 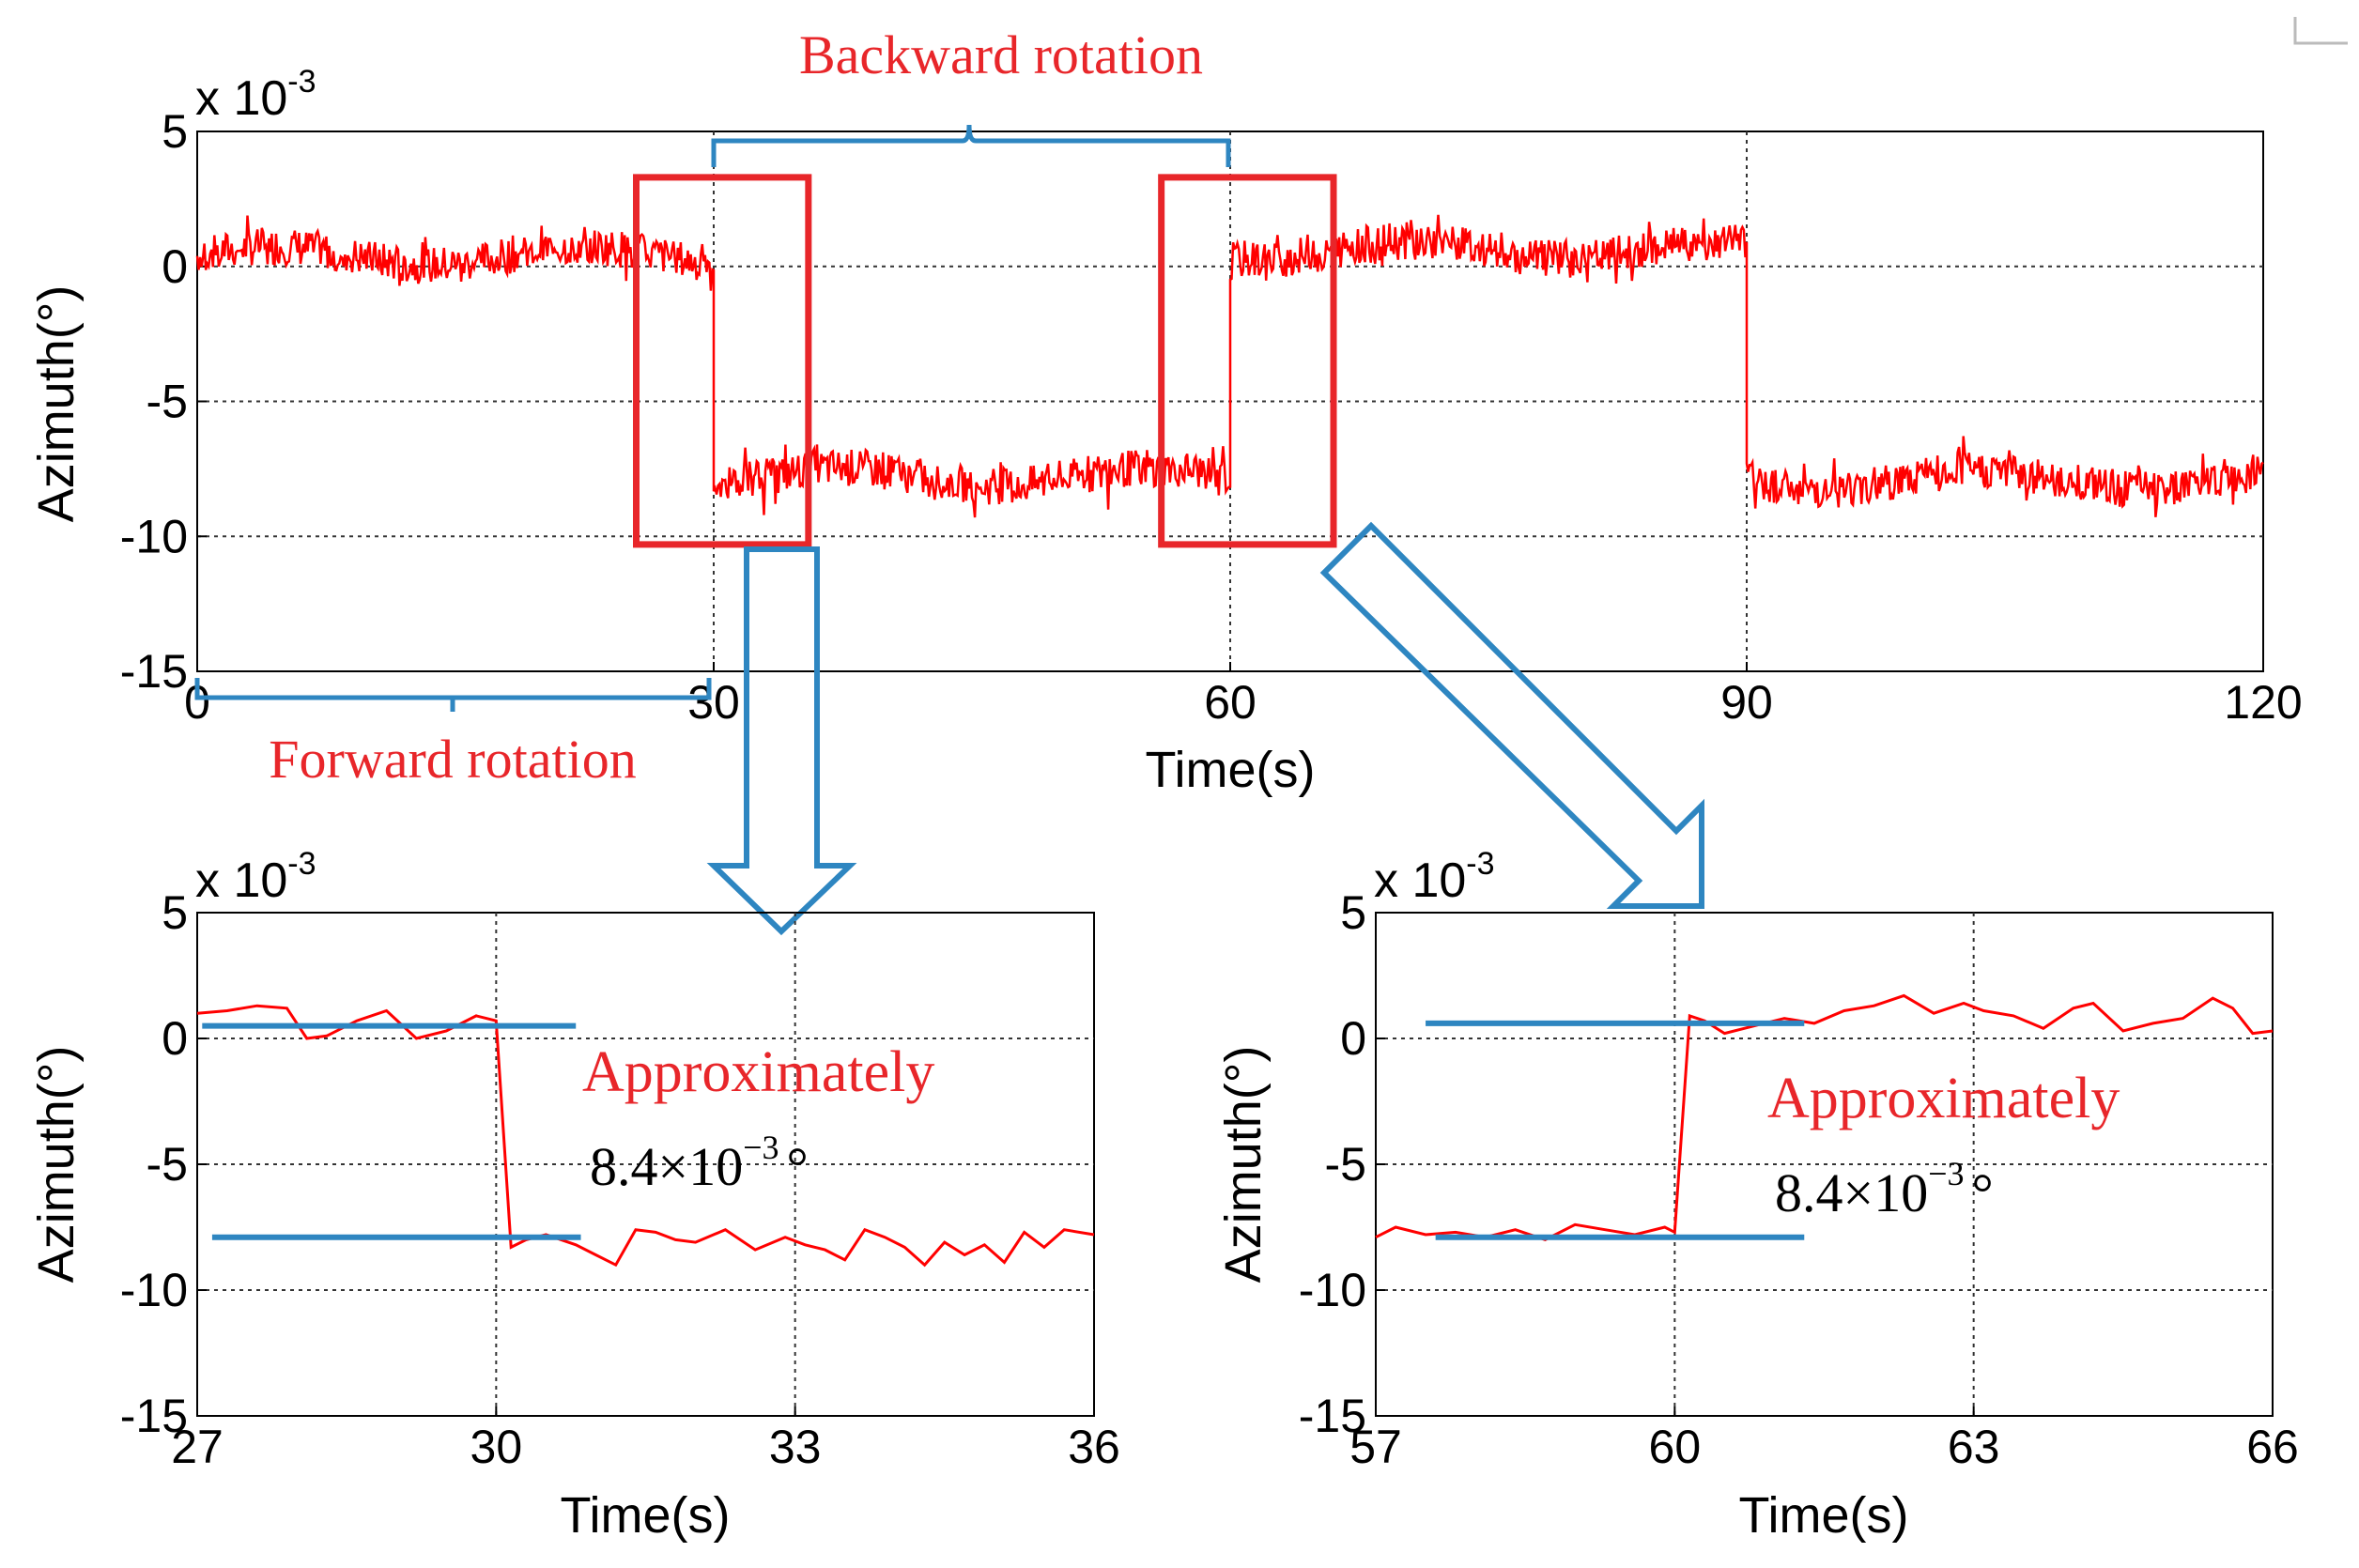 What do you see at coordinates (154, 536) in the screenshot?
I see `main-y-tick-label: -10` at bounding box center [154, 536].